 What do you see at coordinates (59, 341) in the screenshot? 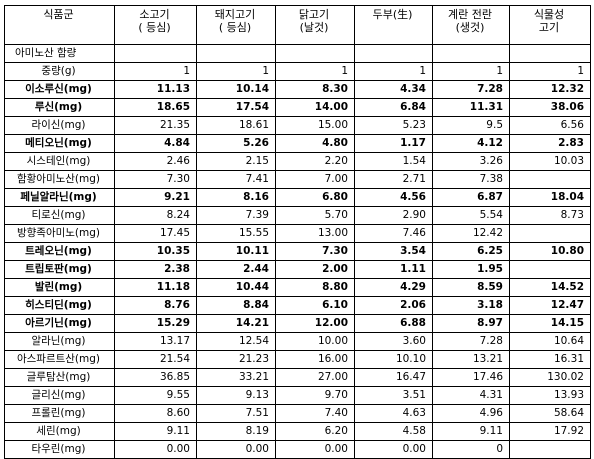
I see `row-label: 알라닌(mg)` at bounding box center [59, 341].